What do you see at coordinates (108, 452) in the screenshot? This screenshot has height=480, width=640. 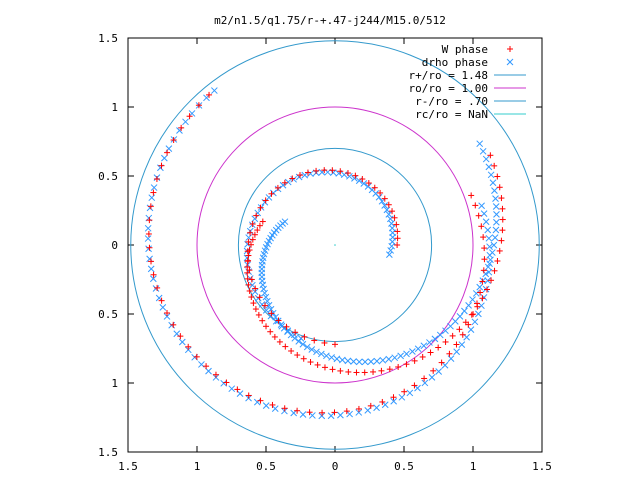 I see `y-tick-label: 1.5` at bounding box center [108, 452].